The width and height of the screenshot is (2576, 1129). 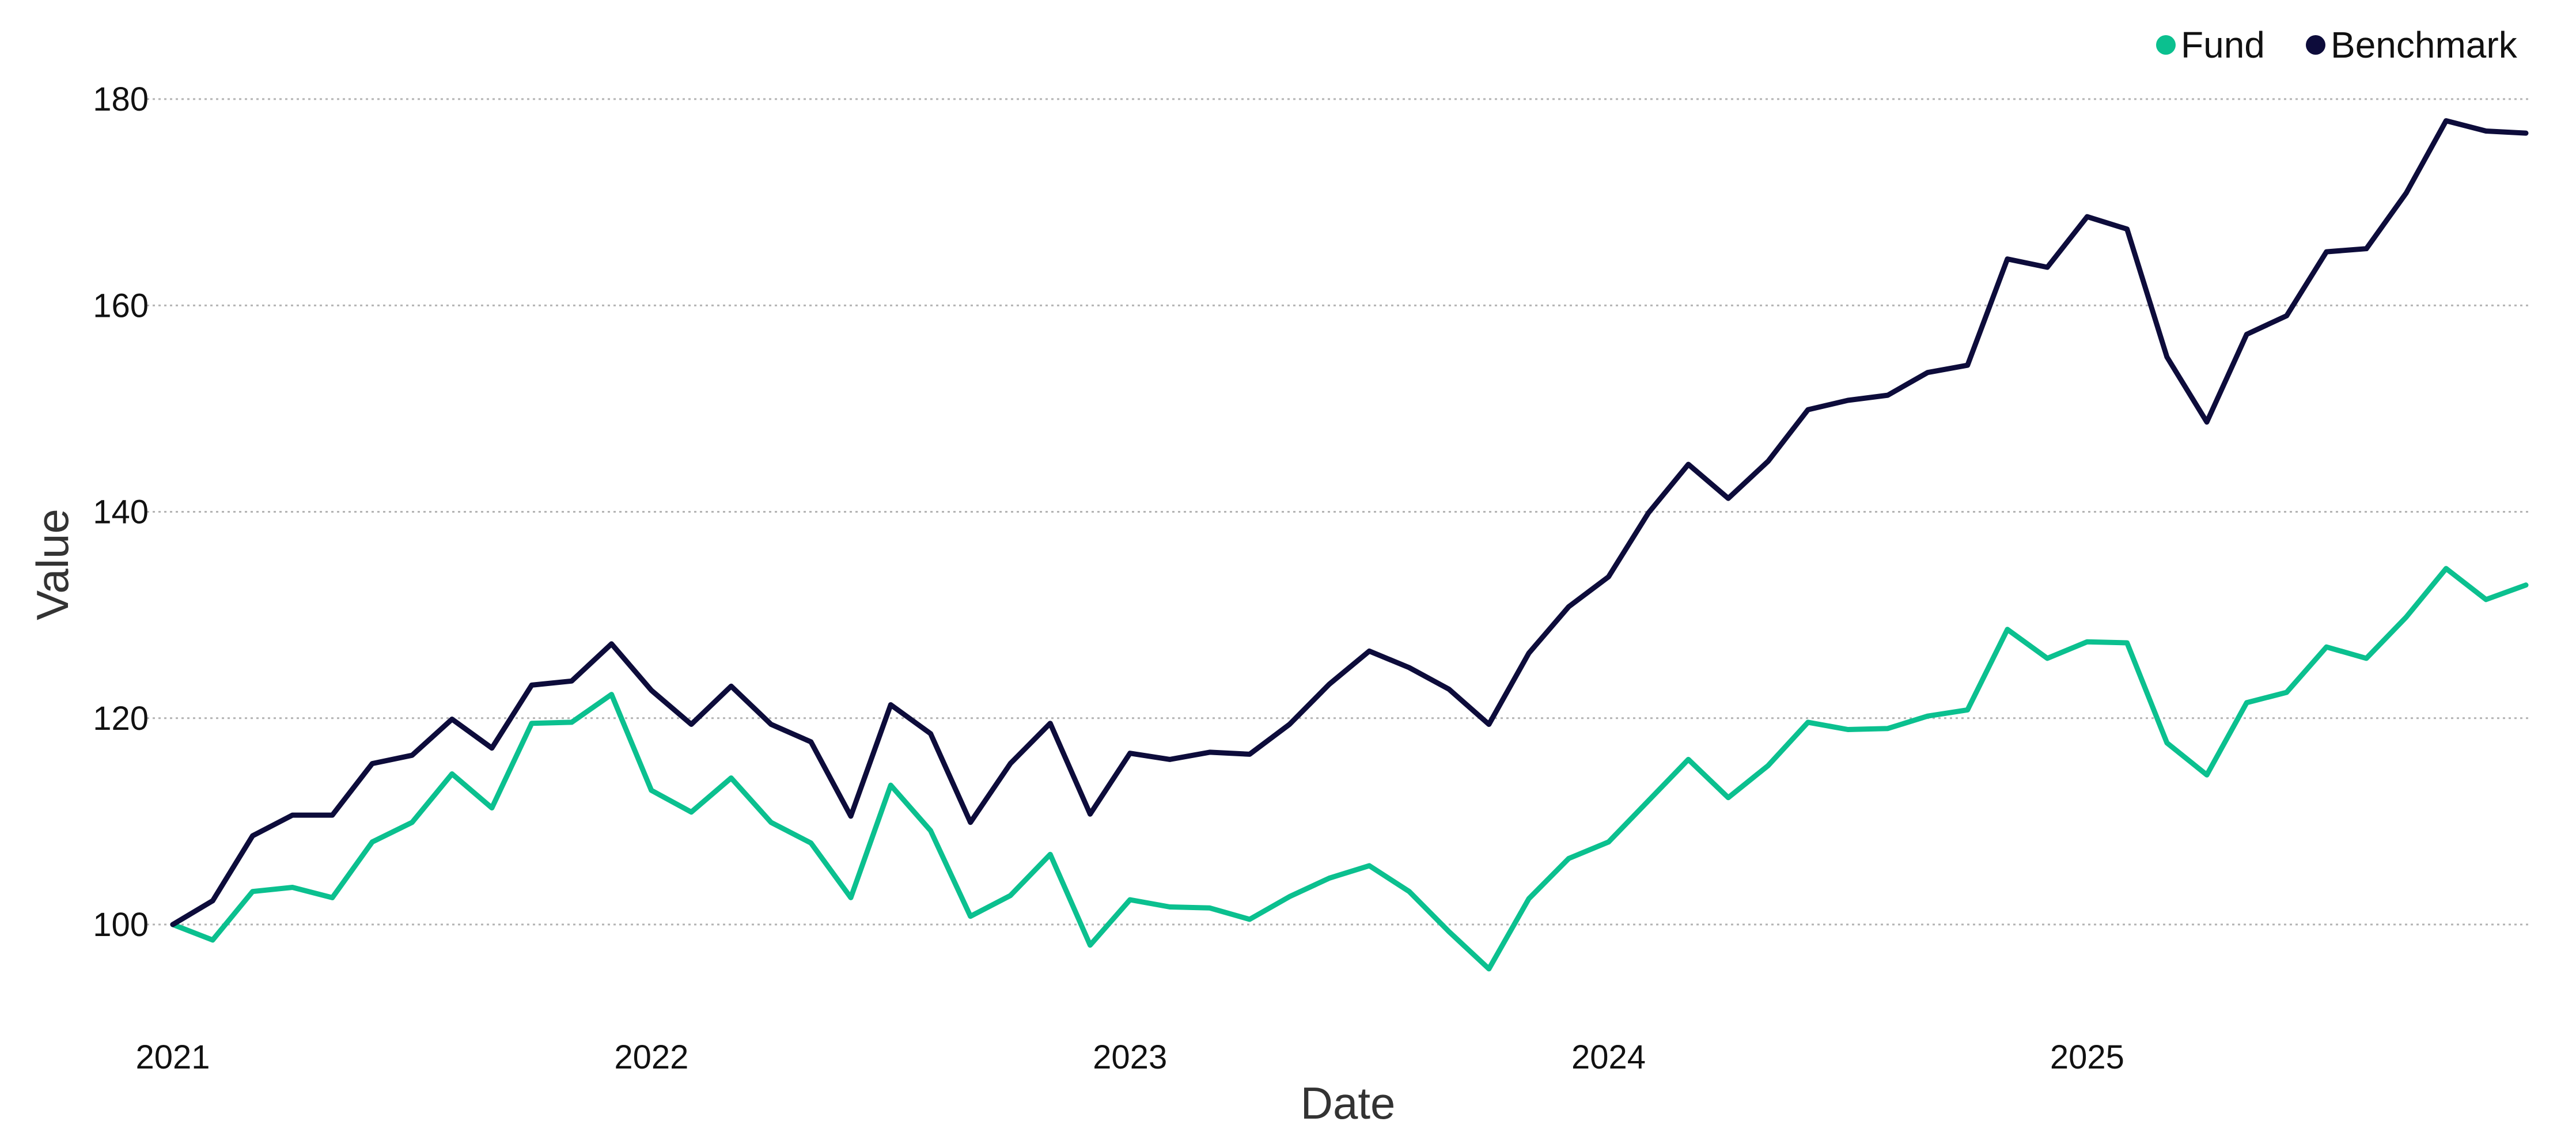 What do you see at coordinates (121, 99) in the screenshot?
I see `y-tick-label-180: 180` at bounding box center [121, 99].